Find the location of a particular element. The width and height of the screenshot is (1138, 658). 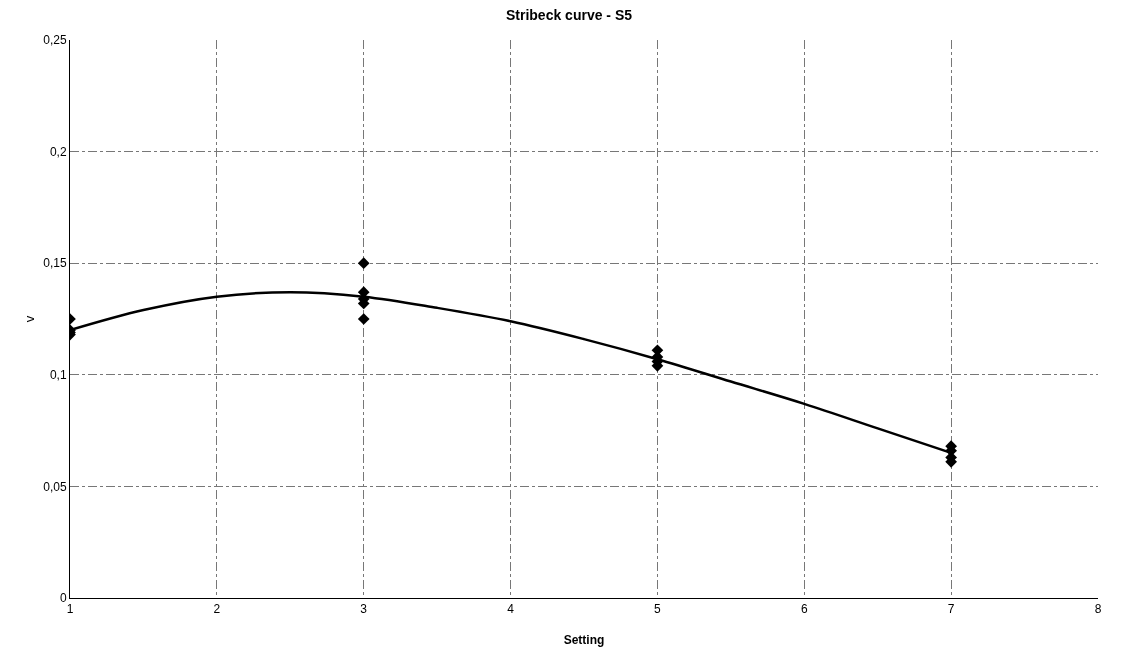

x-tick-label: 1 is located at coordinates (70, 609).